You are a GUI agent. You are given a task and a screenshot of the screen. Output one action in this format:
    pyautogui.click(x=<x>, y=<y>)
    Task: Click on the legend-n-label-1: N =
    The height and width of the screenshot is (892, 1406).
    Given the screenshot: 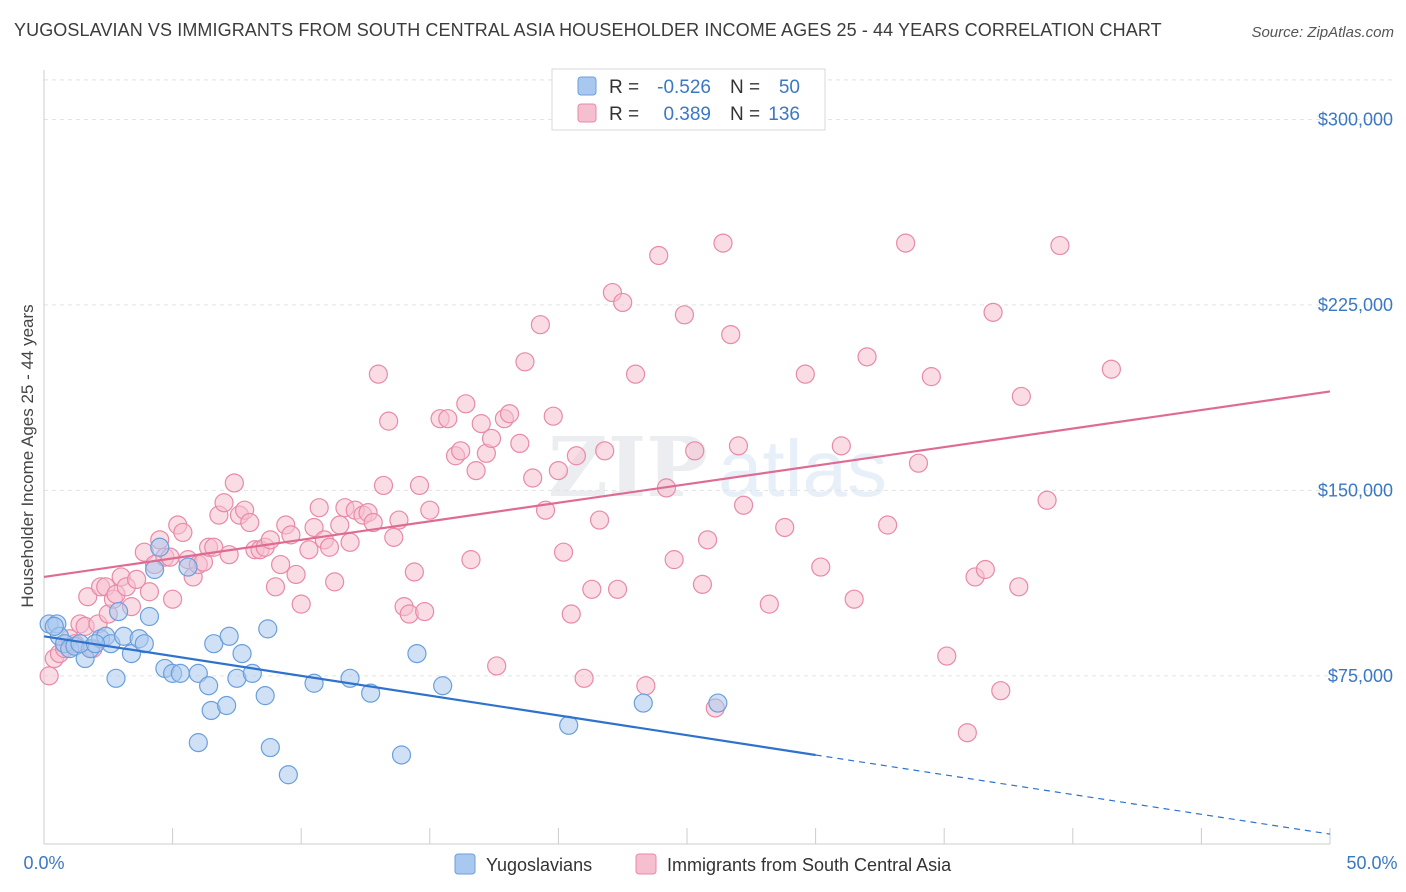 What is the action you would take?
    pyautogui.click(x=745, y=87)
    